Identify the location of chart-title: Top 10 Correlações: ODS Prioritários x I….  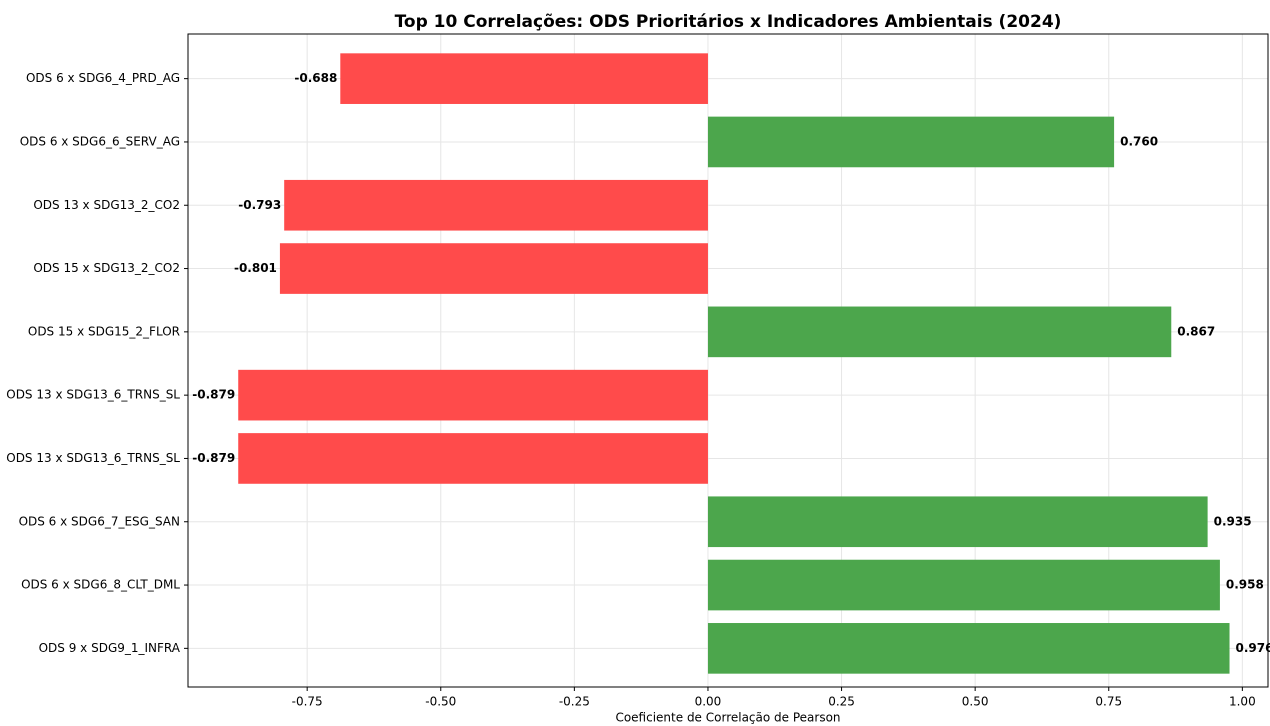
(728, 22).